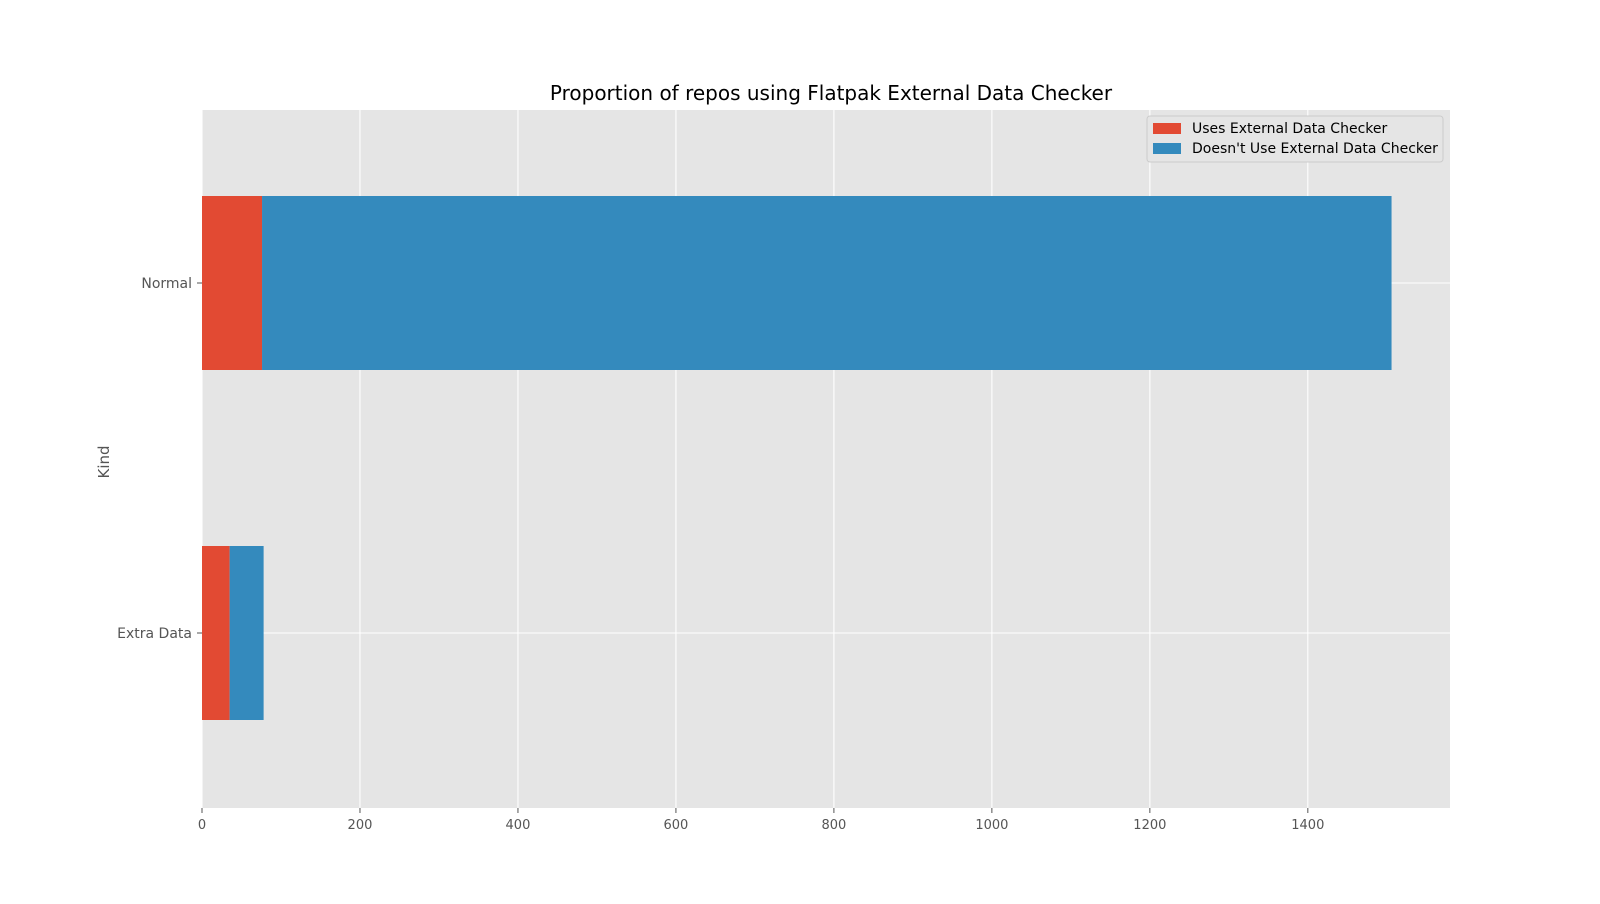  I want to click on y-axis: Normal Extra Data, so click(159, 459).